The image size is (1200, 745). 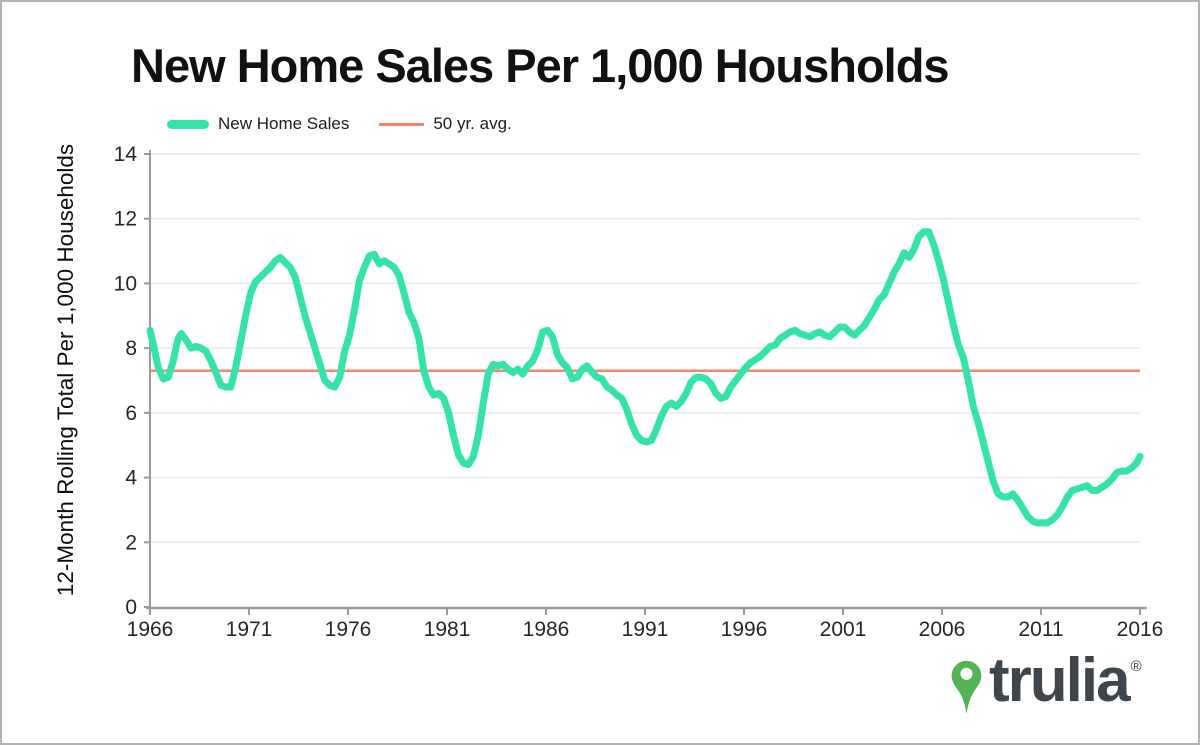 What do you see at coordinates (402, 124) in the screenshot?
I see `legend-swatch-50yr-avg` at bounding box center [402, 124].